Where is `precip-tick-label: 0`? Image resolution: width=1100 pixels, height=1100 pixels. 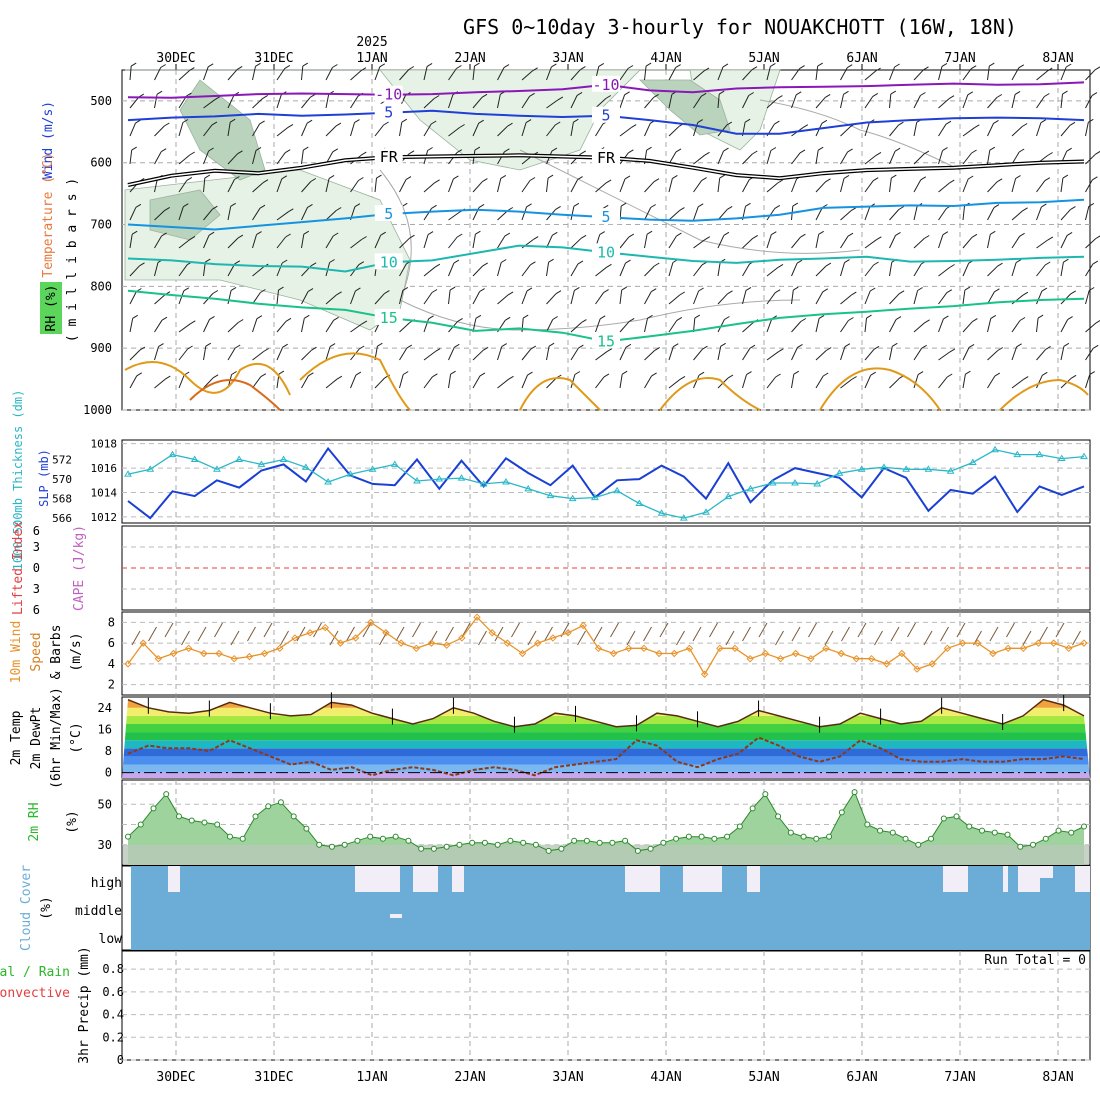
precip-tick-label: 0 is located at coordinates (120, 1060).